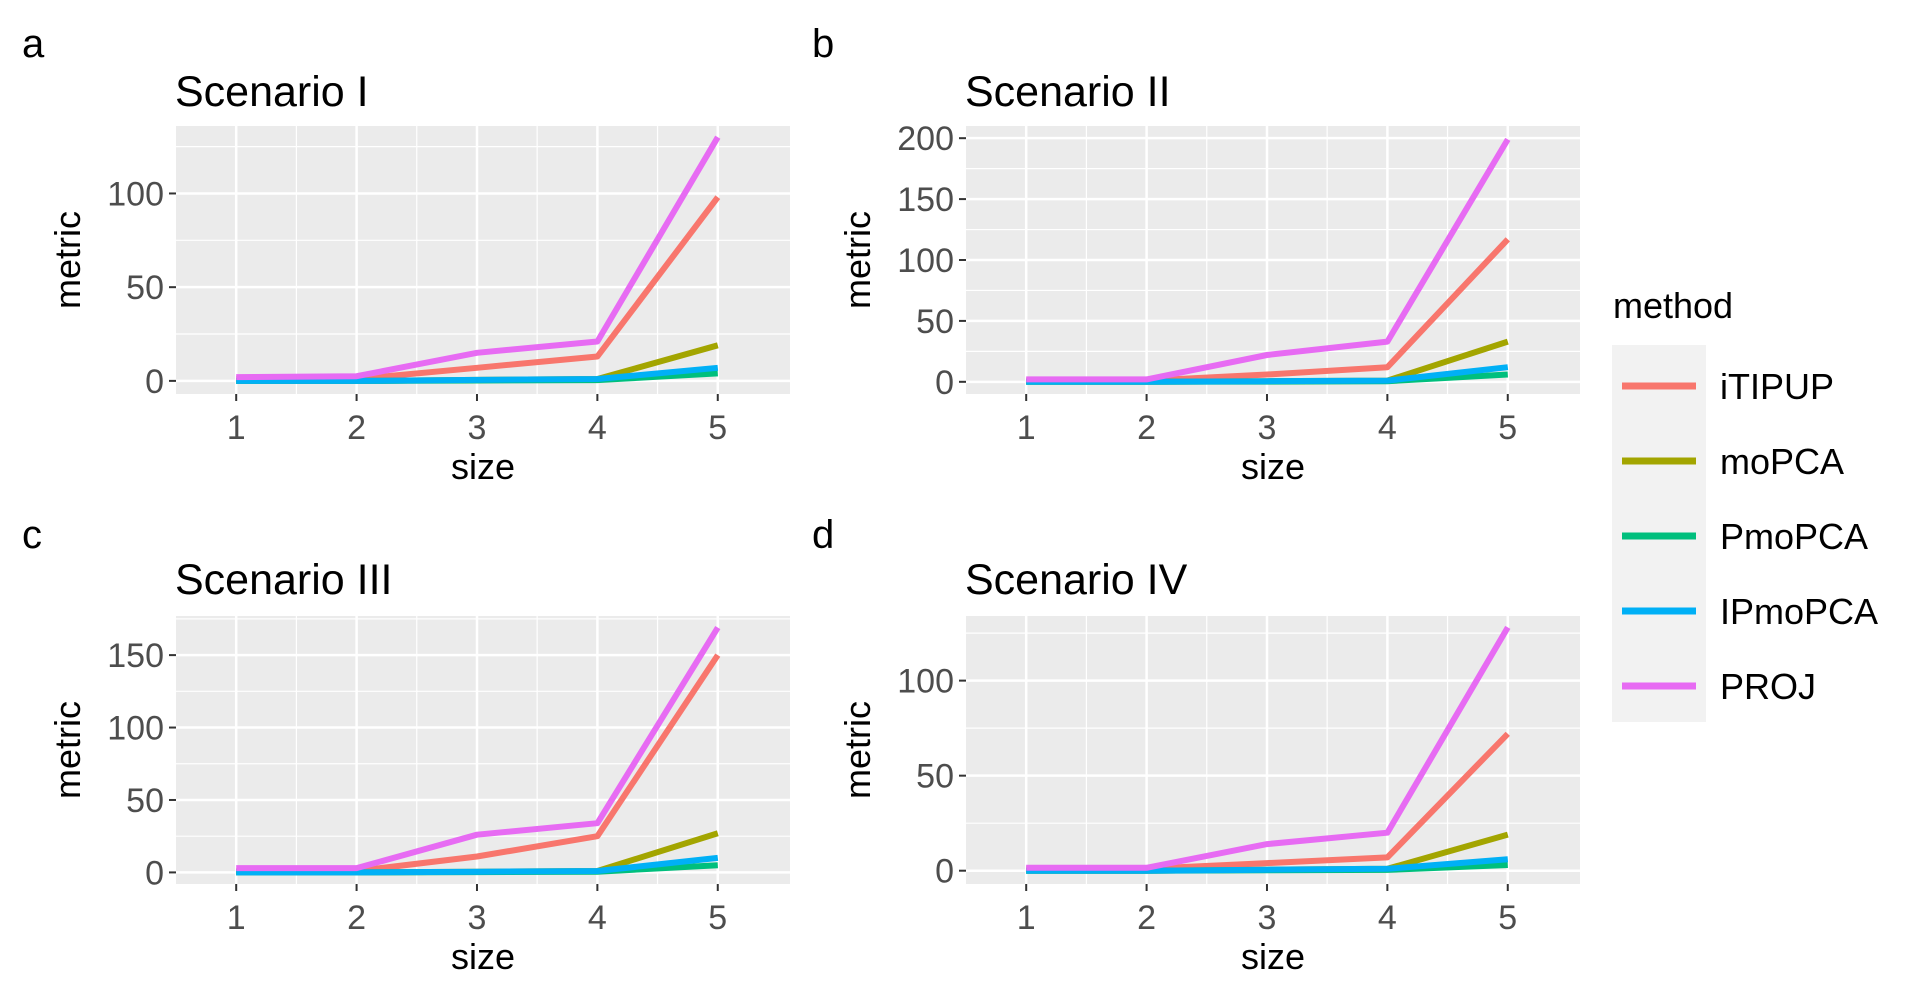  What do you see at coordinates (272, 92) in the screenshot?
I see `panel-title: Scenario I` at bounding box center [272, 92].